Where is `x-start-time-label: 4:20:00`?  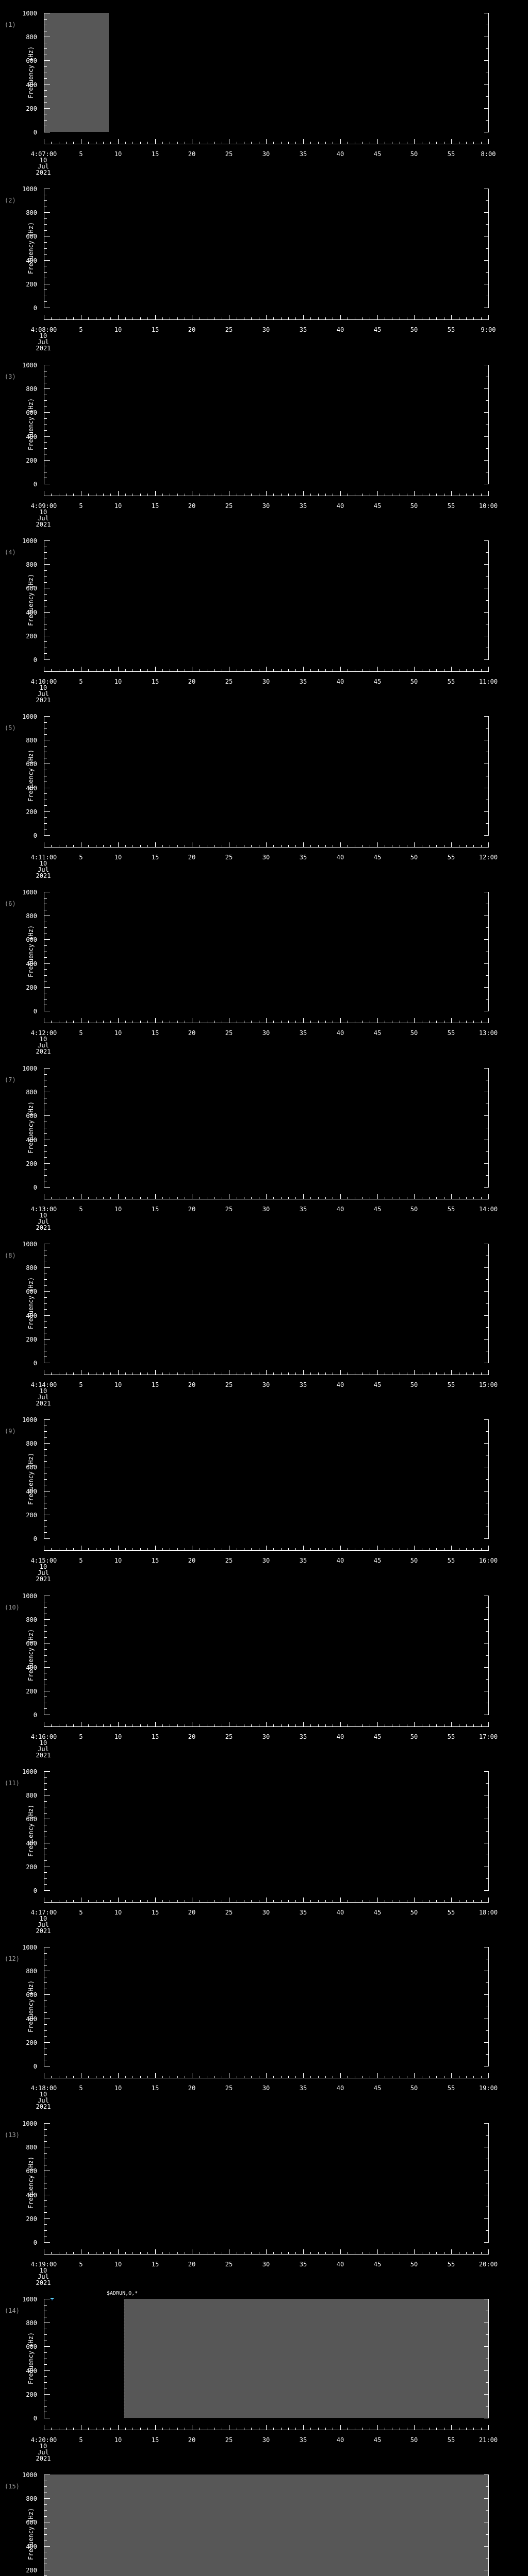
x-start-time-label: 4:20:00 is located at coordinates (43, 2440).